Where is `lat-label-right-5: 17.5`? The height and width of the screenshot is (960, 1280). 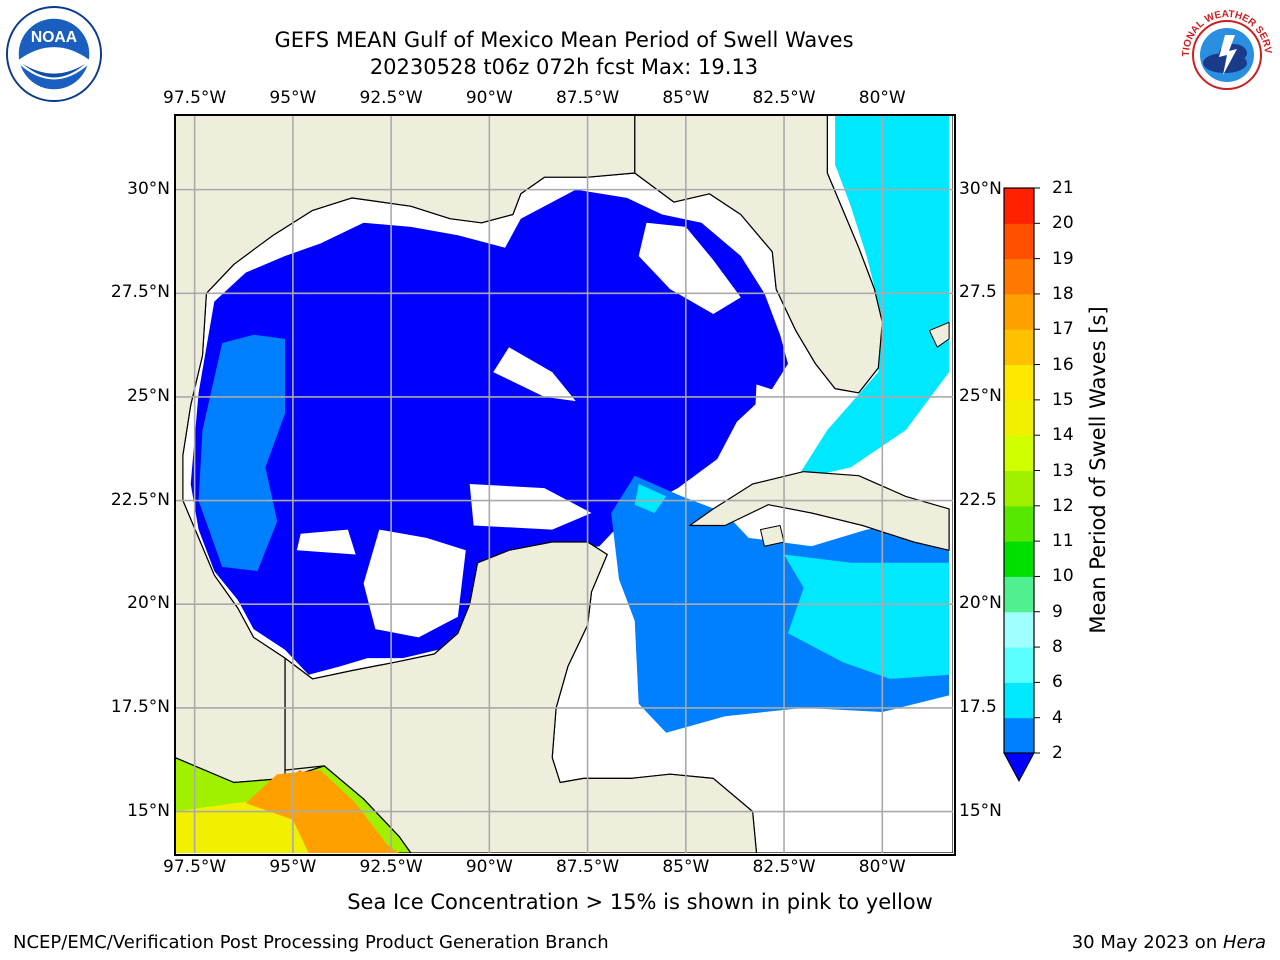
lat-label-right-5: 17.5 is located at coordinates (978, 706).